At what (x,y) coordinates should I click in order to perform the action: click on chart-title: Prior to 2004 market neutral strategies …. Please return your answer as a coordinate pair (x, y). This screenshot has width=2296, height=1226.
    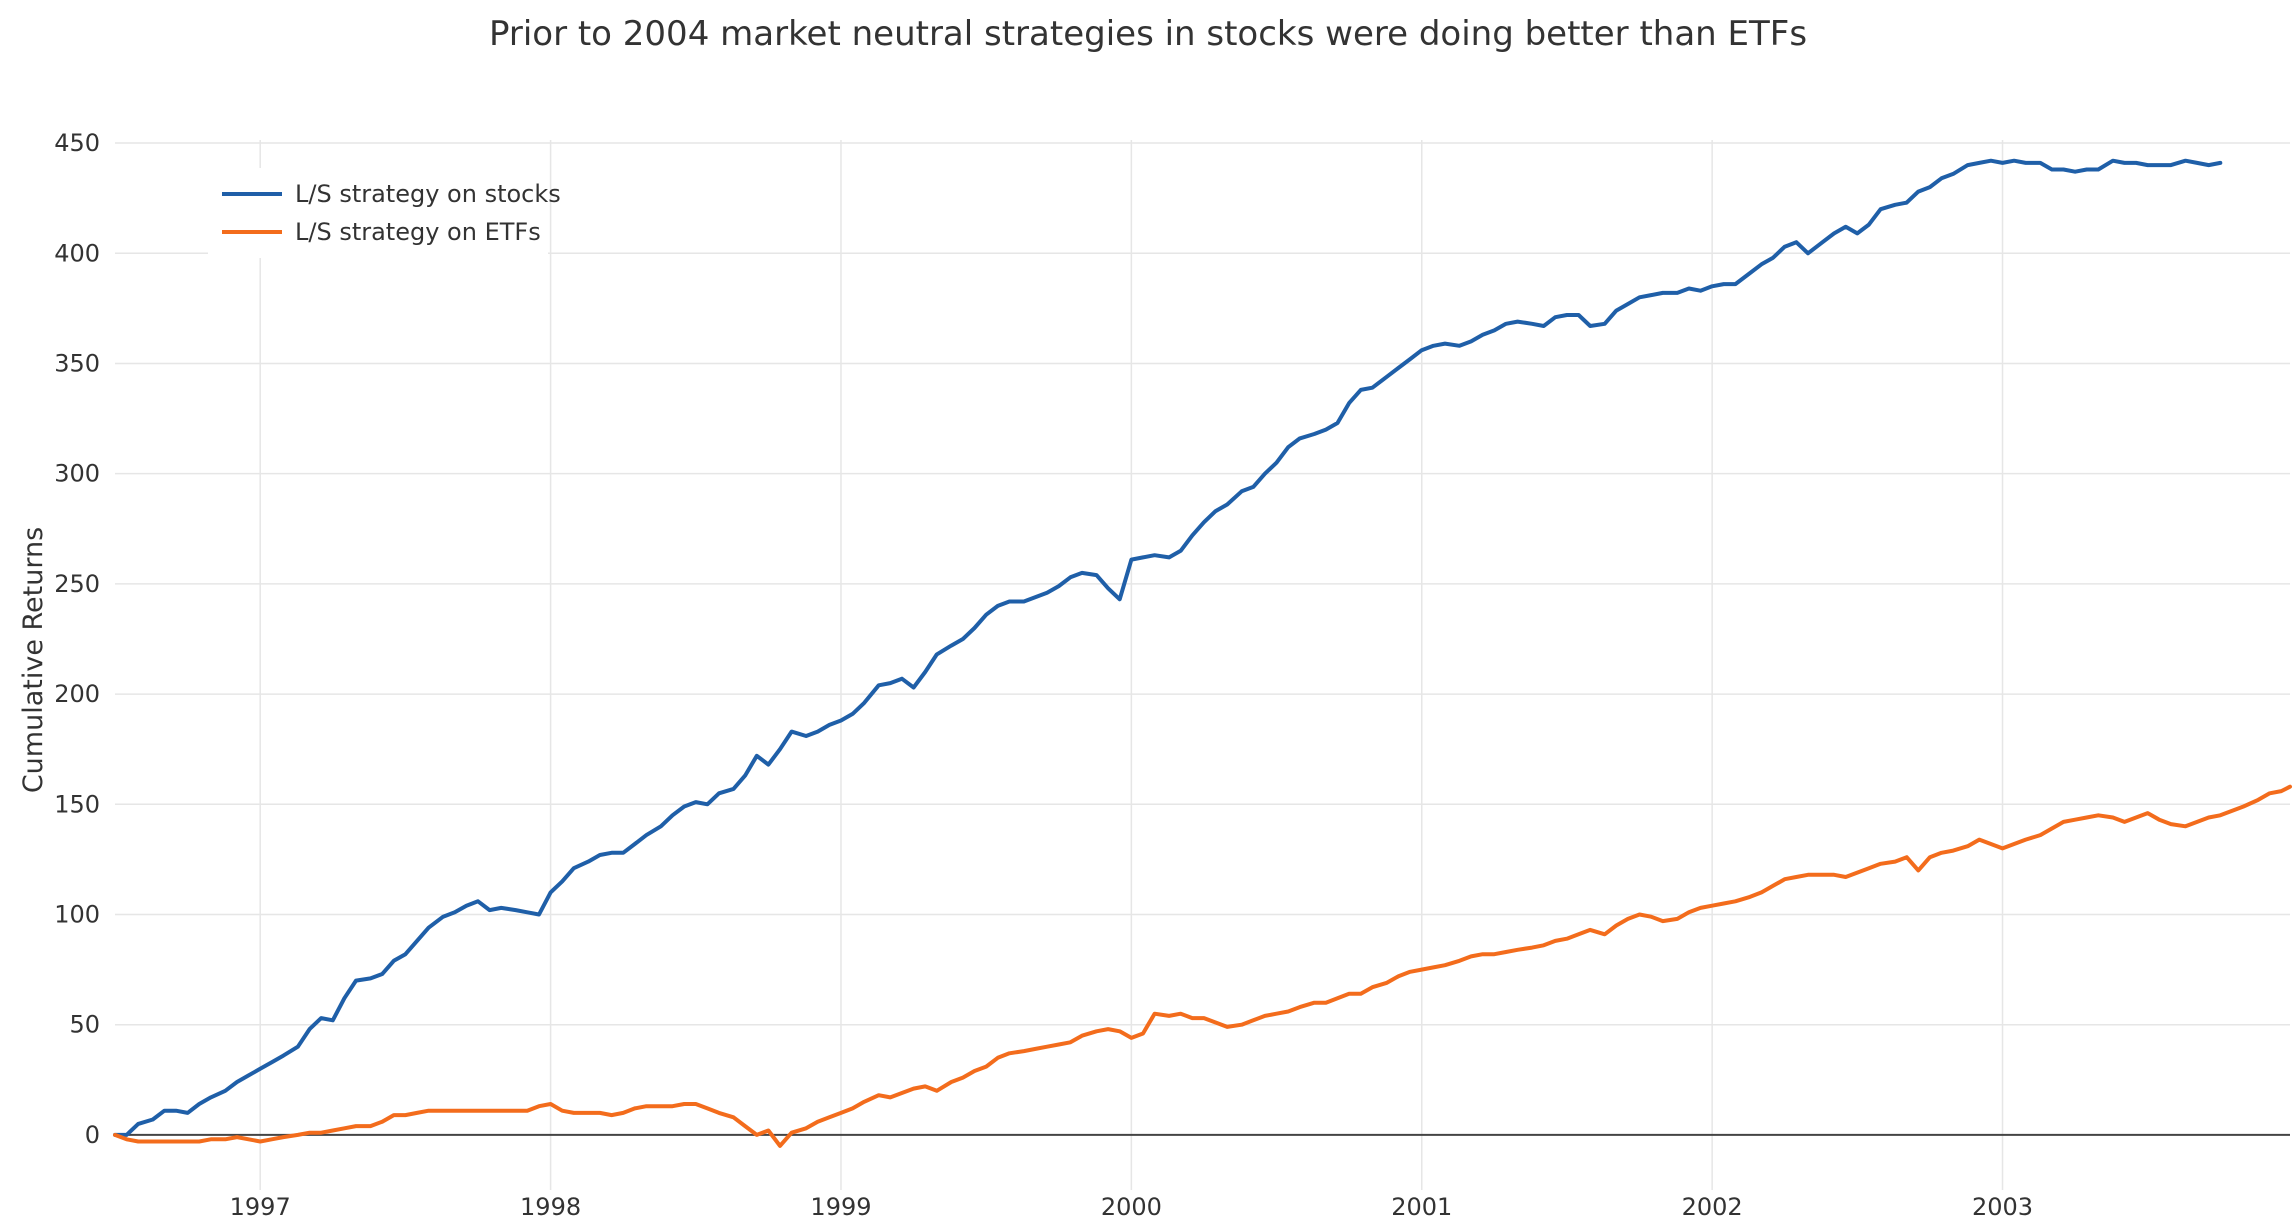
    Looking at the image, I should click on (1148, 34).